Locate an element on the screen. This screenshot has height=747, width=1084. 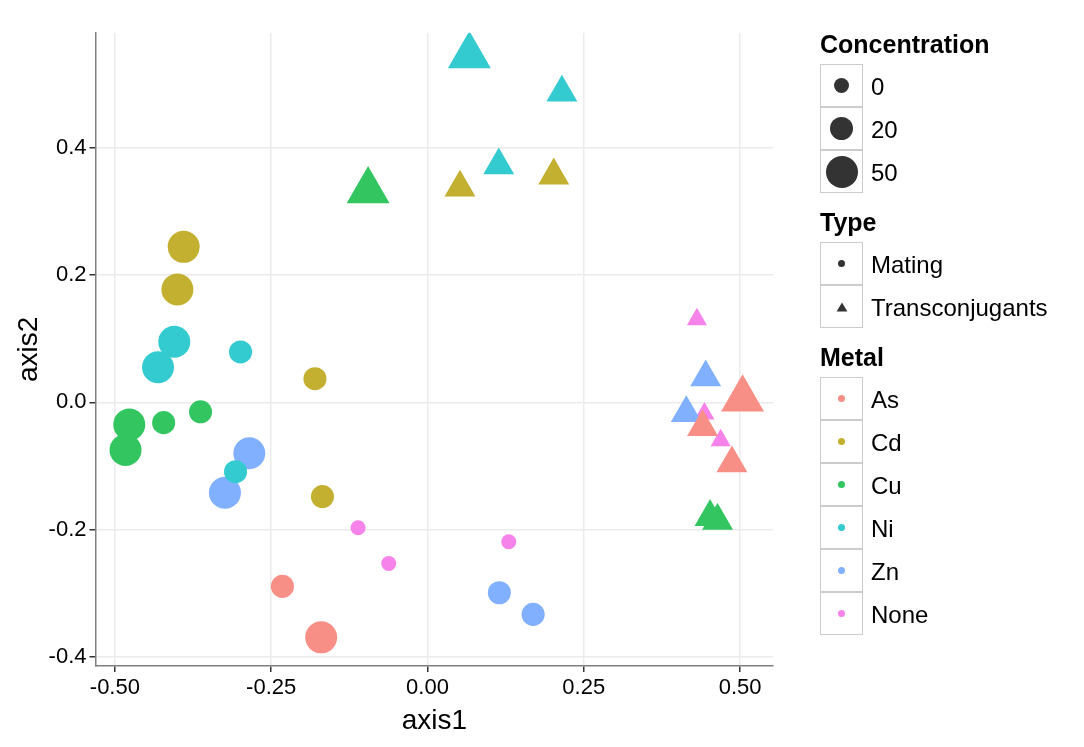
legend-label: Cd is located at coordinates (886, 442).